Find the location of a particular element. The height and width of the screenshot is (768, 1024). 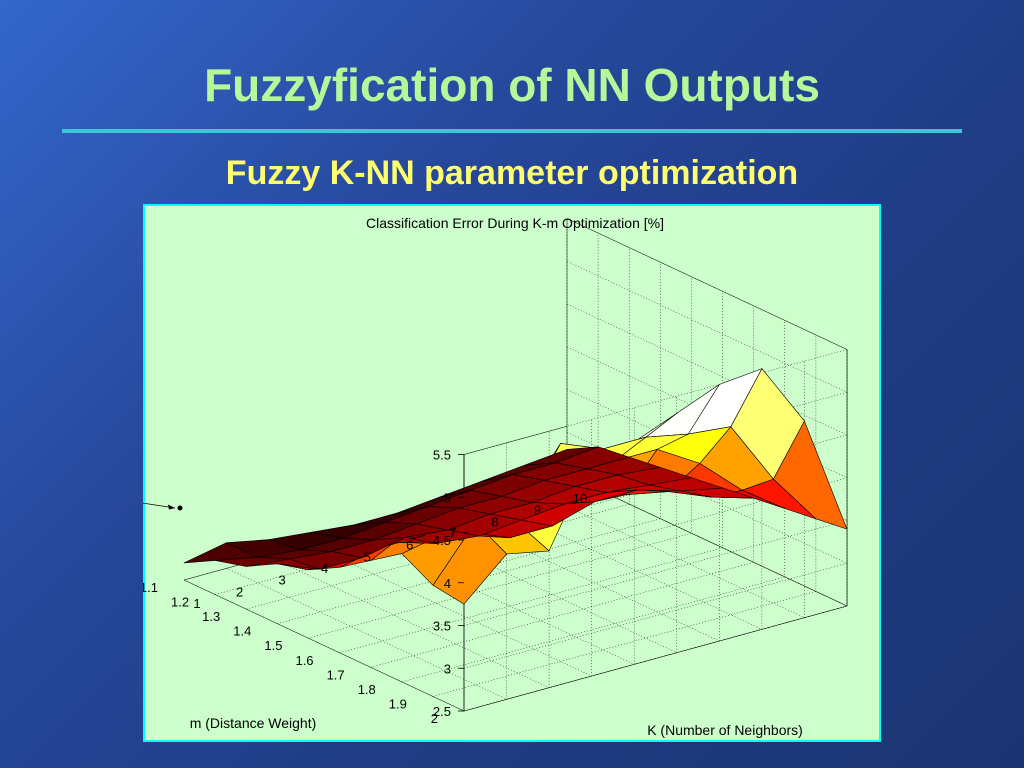

z-tick-label: 3.5 is located at coordinates (442, 626).